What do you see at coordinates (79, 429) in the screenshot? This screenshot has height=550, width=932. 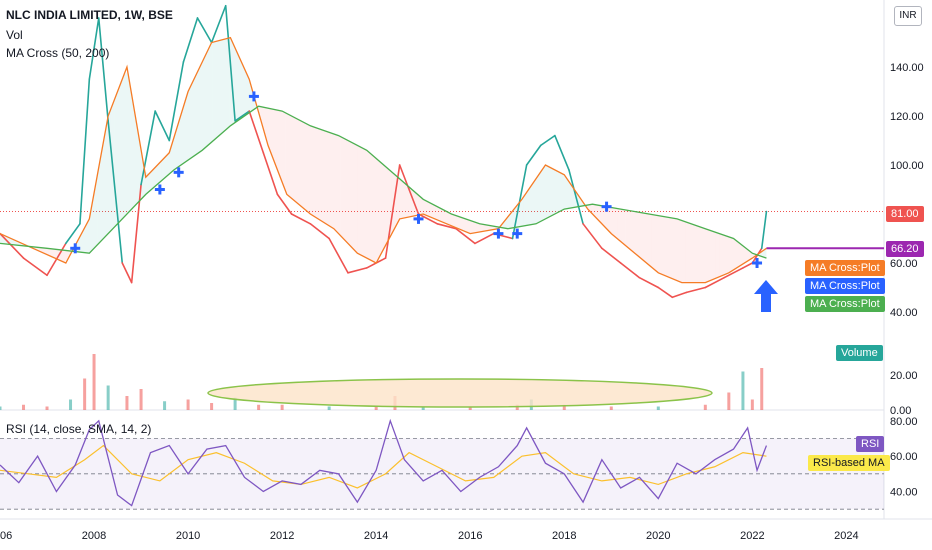 I see `rsi-legend: RSI (14, close, SMA, 14, 2)` at bounding box center [79, 429].